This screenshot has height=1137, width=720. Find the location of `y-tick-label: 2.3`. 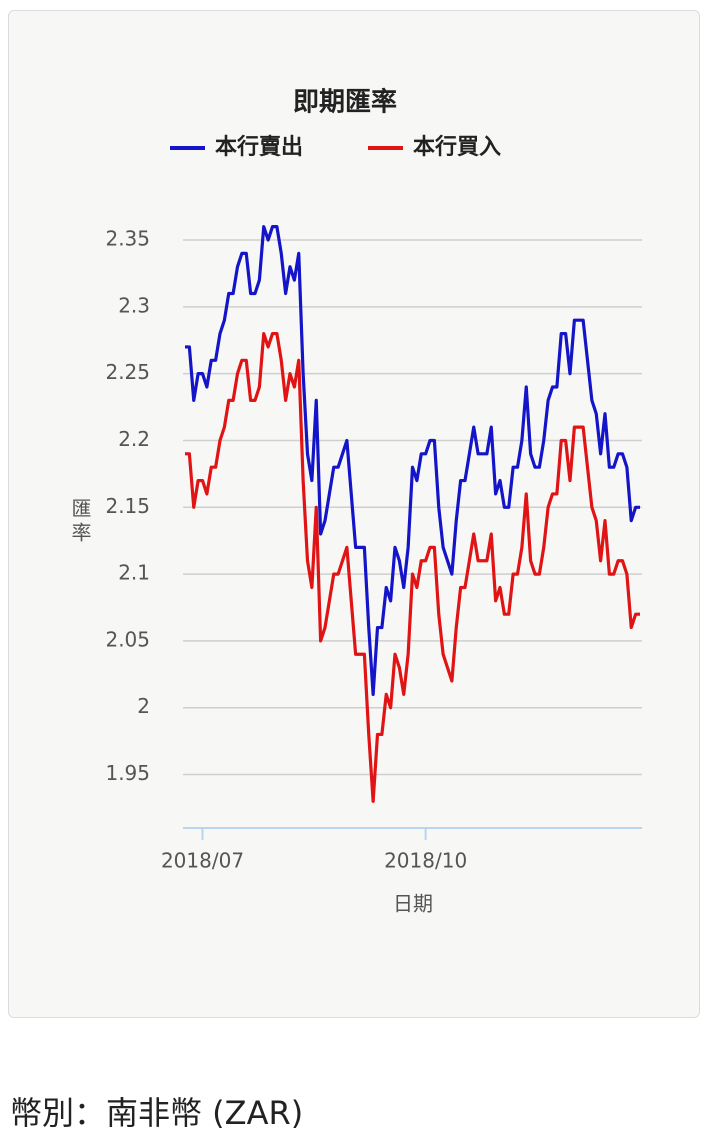

y-tick-label: 2.3 is located at coordinates (134, 305).